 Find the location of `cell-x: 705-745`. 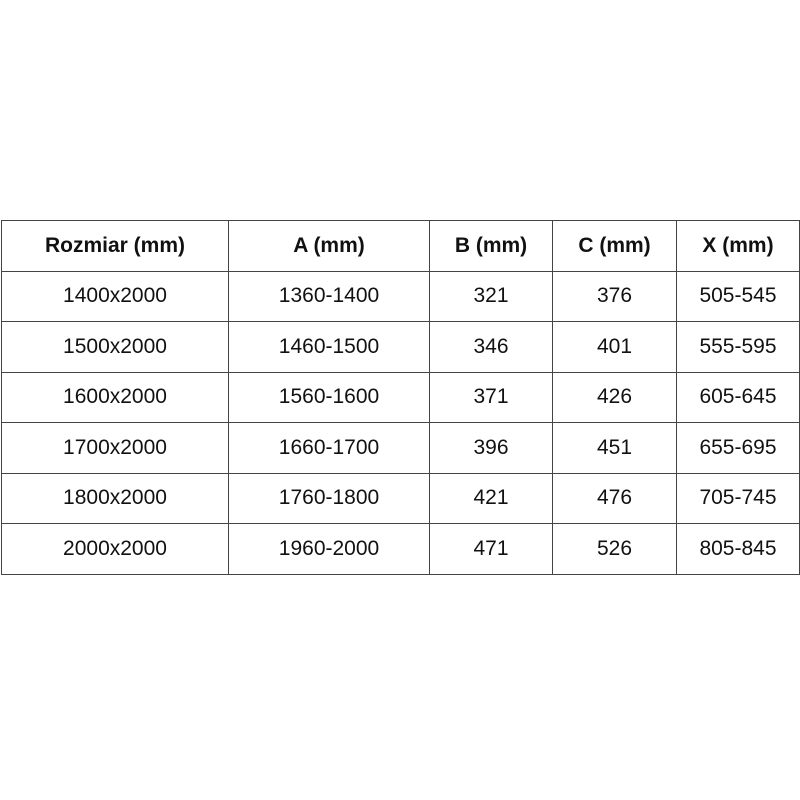

cell-x: 705-745 is located at coordinates (738, 498).